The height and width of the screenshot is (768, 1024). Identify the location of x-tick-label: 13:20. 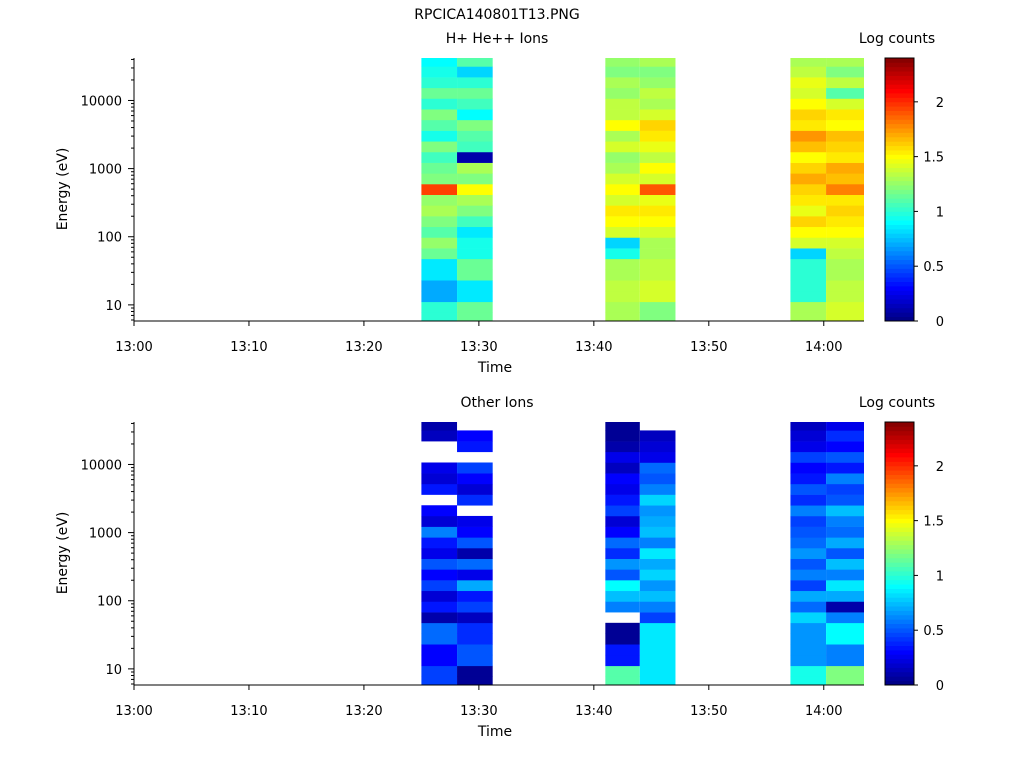
(363, 347).